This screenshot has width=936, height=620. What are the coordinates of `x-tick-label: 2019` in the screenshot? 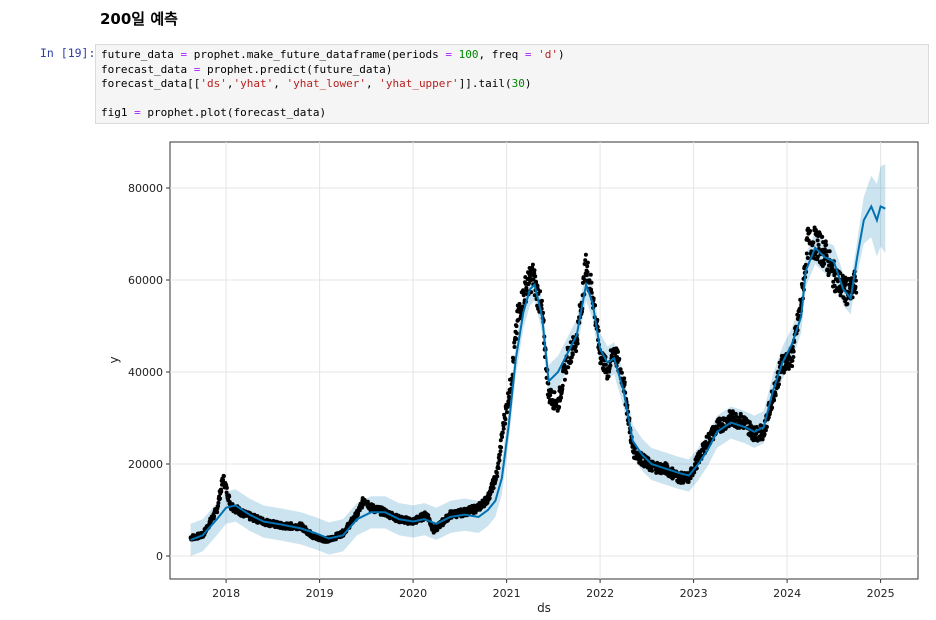 It's located at (320, 593).